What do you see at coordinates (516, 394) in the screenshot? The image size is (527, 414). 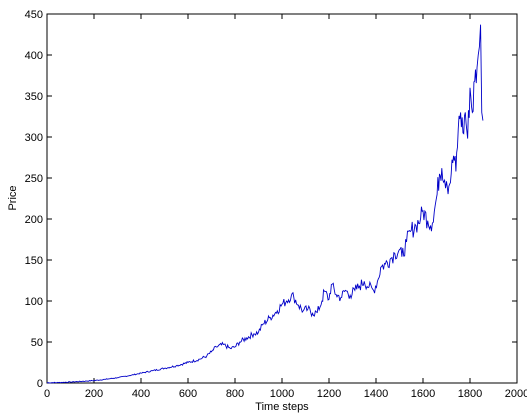 I see `x-tick-label: 2000` at bounding box center [516, 394].